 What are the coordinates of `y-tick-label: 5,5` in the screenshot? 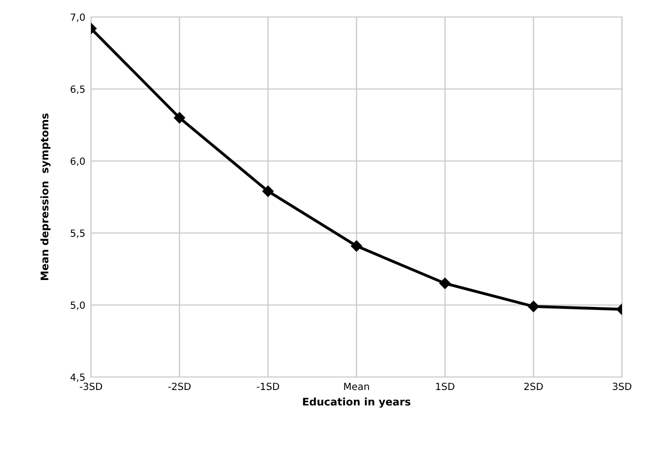 It's located at (77, 234).